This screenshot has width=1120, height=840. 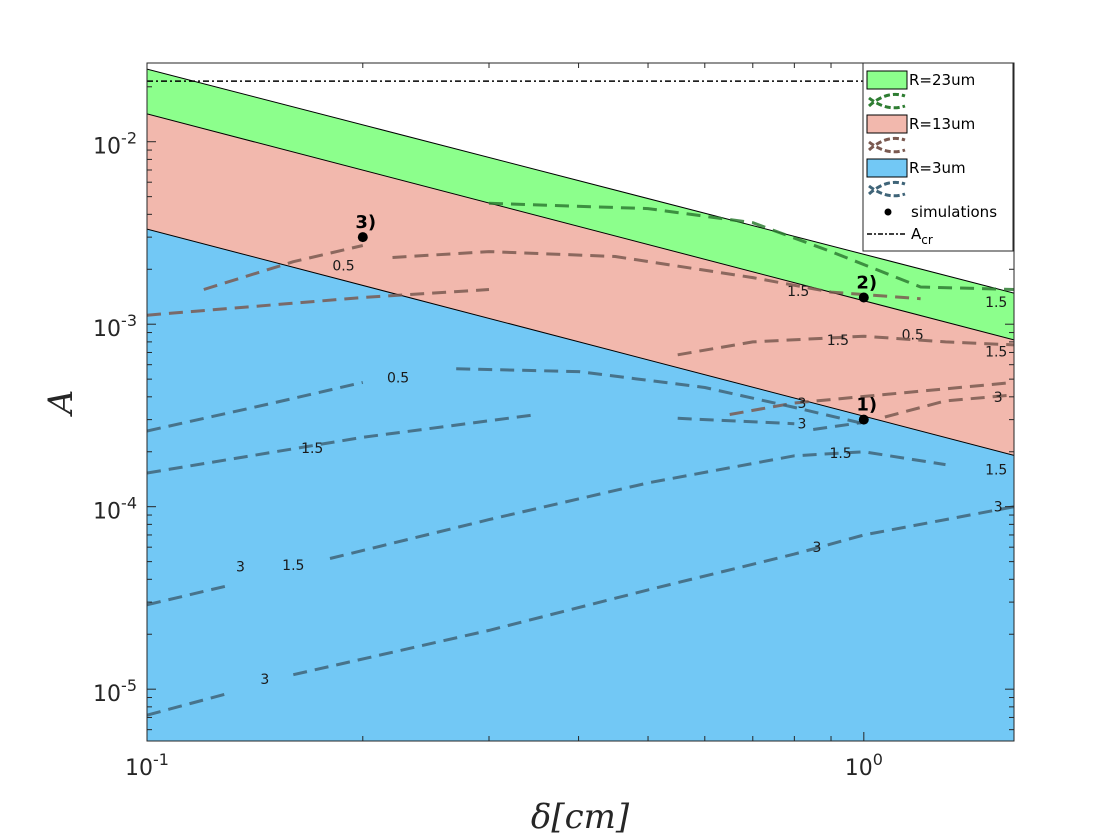 What do you see at coordinates (866, 283) in the screenshot?
I see `simulation-label-2: 2)` at bounding box center [866, 283].